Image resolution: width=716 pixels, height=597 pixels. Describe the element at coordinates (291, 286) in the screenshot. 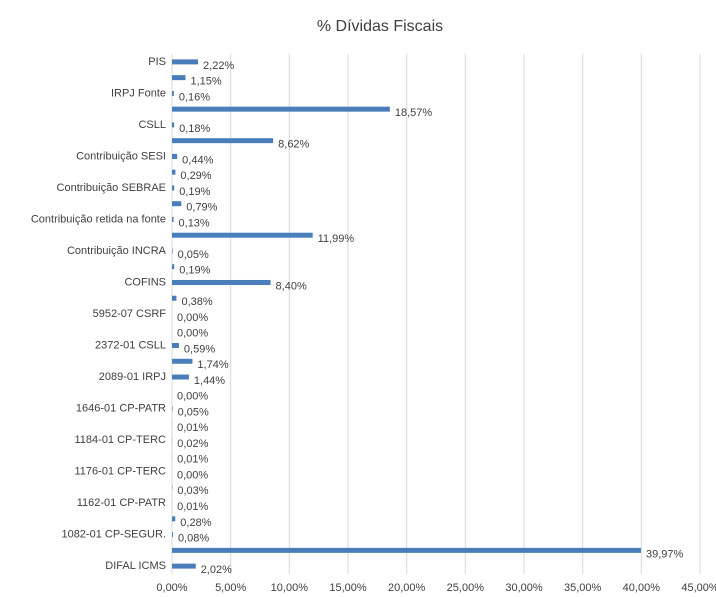

I see `data-label: 8,40%` at that location.